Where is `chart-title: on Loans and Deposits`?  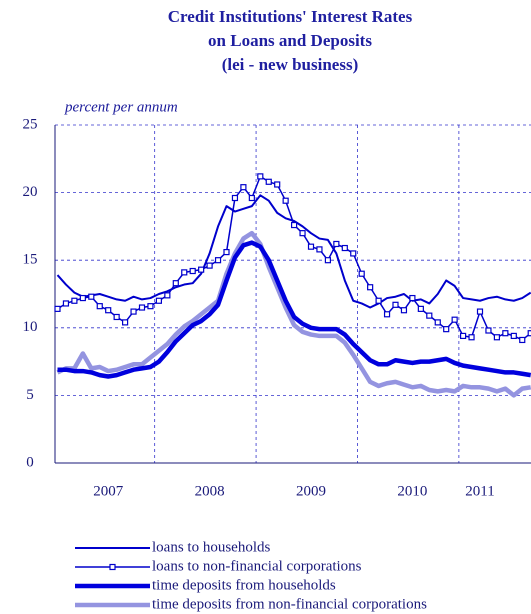 chart-title: on Loans and Deposits is located at coordinates (290, 40).